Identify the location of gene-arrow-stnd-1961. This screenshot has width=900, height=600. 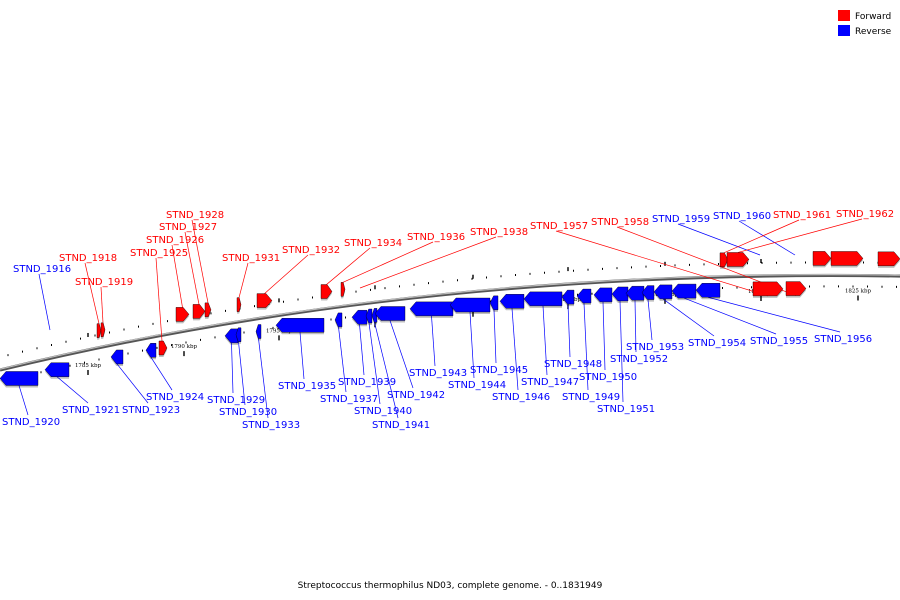
(724, 260).